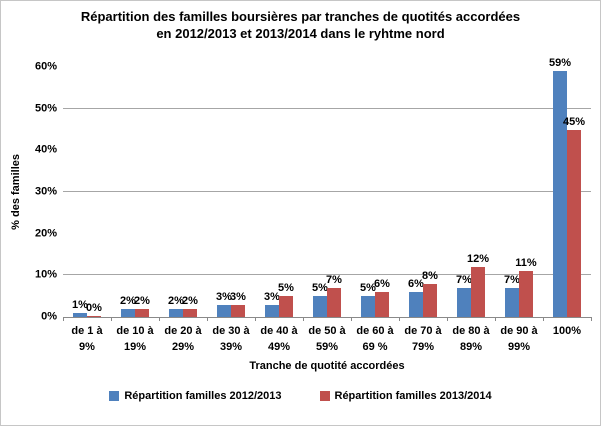 Image resolution: width=601 pixels, height=426 pixels. Describe the element at coordinates (45, 233) in the screenshot. I see `y-tick-label: 20%` at that location.